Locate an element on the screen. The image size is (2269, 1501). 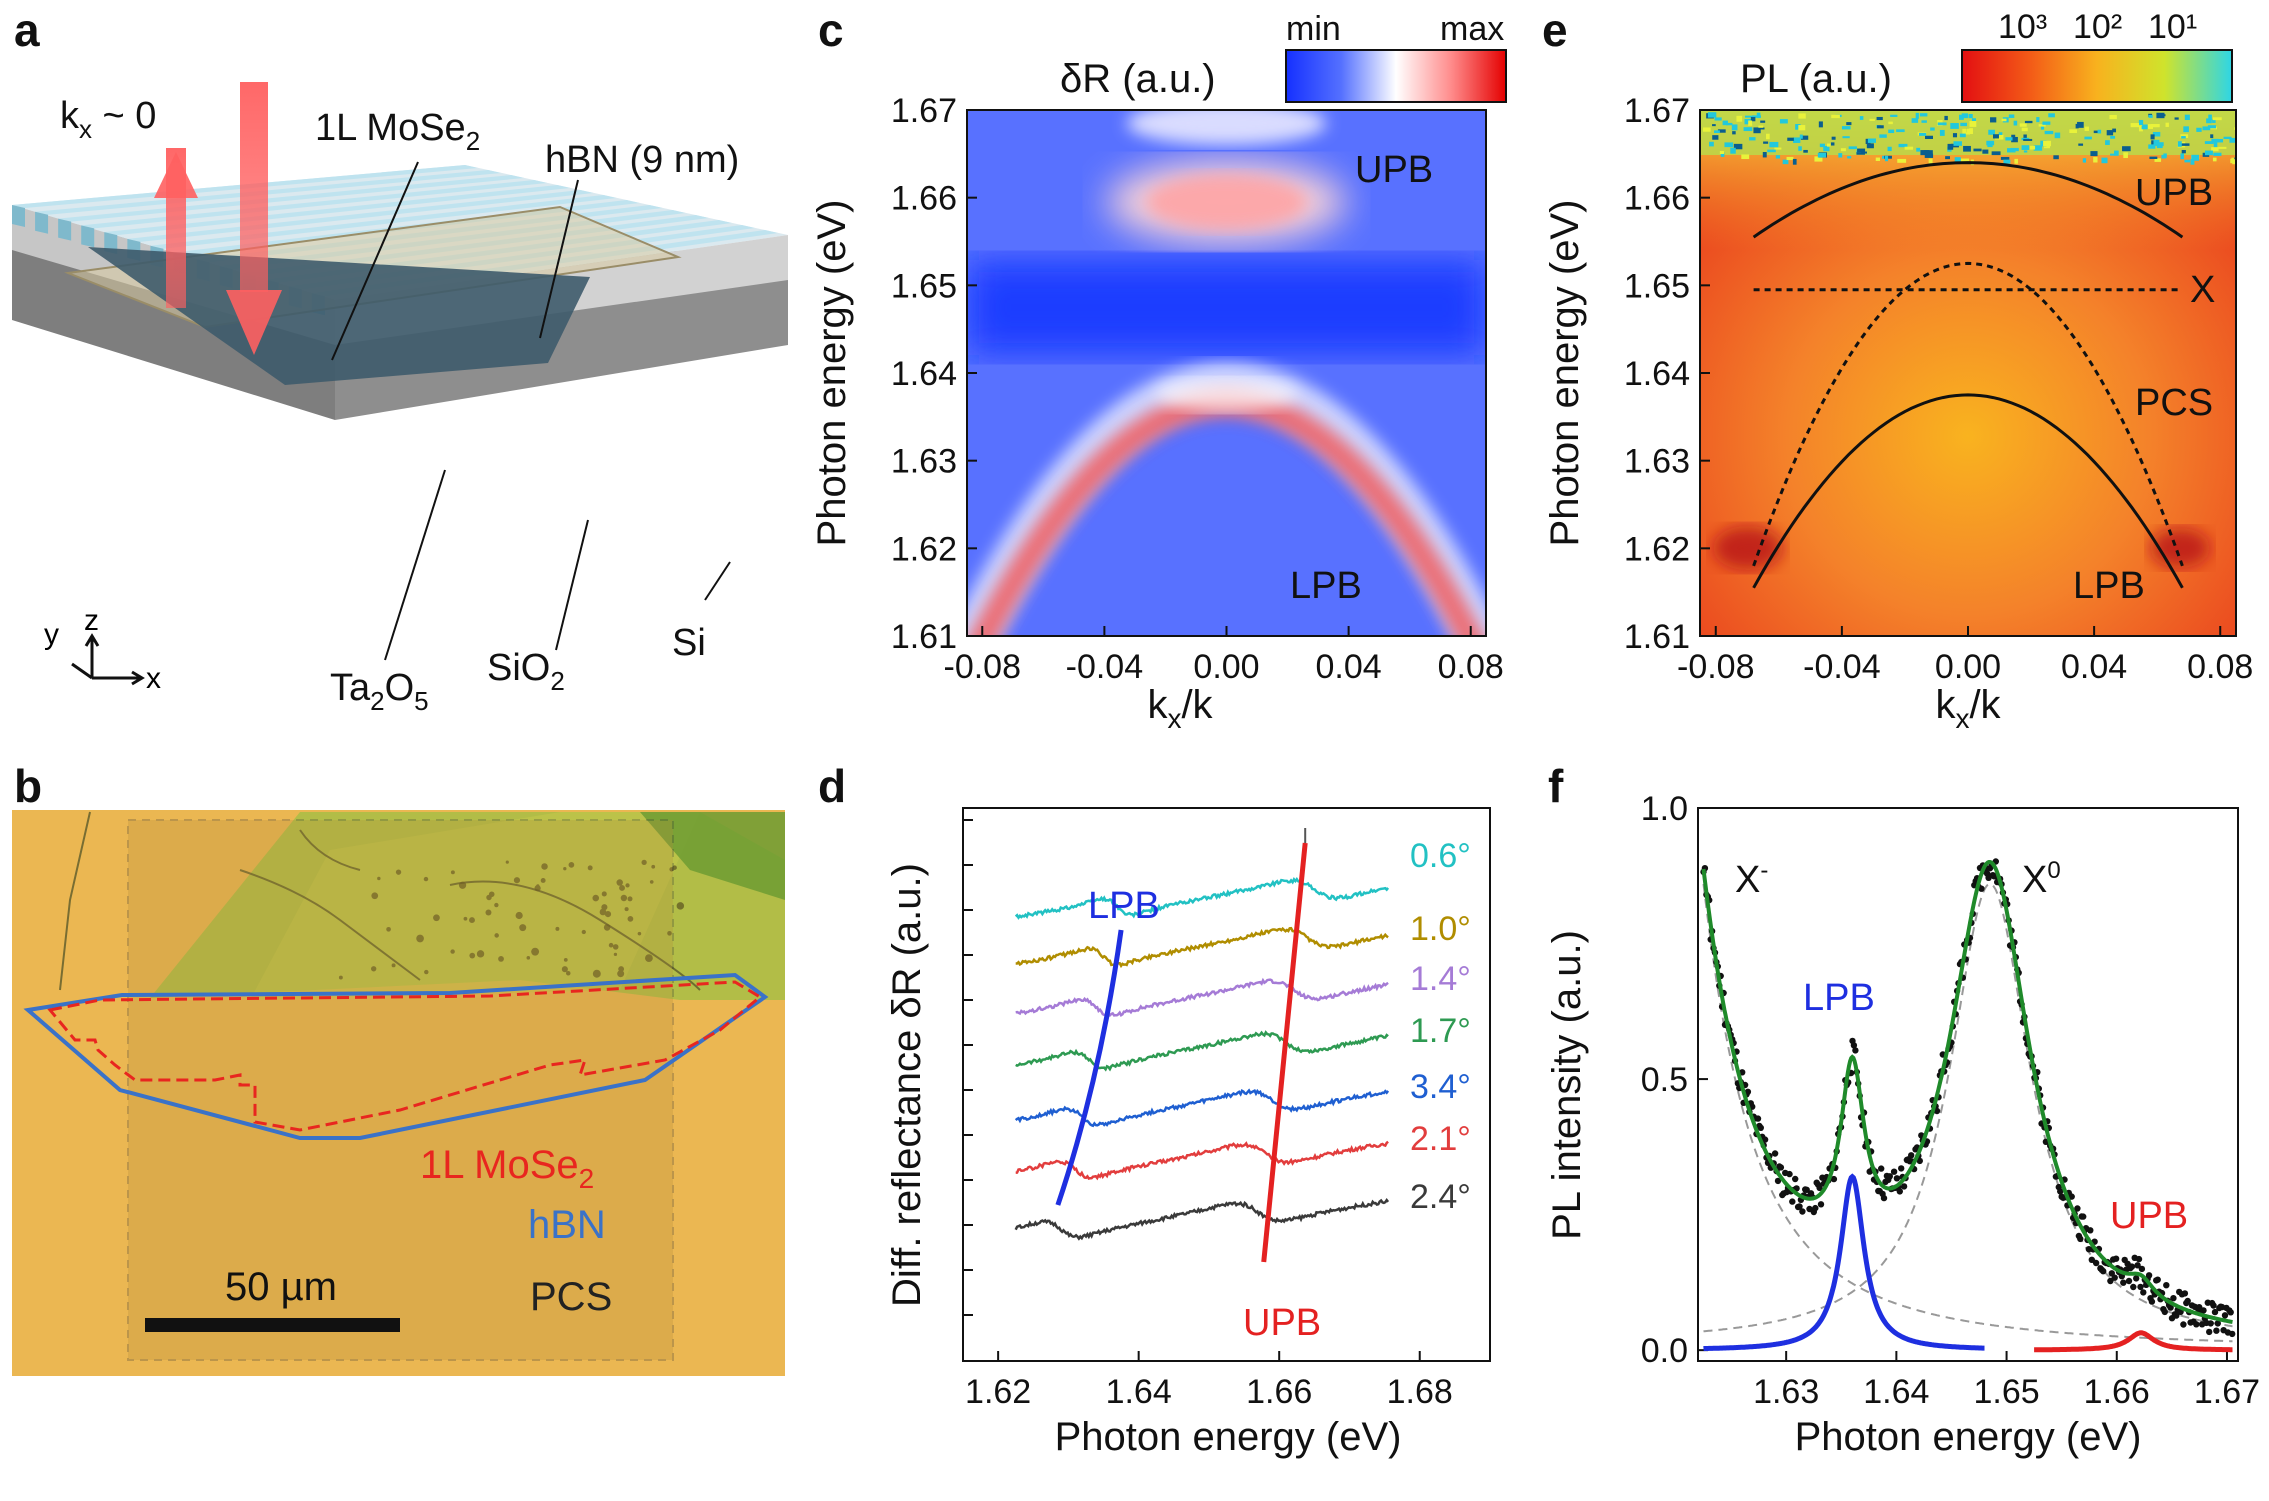
e-colorbar-tick-2: 10² is located at coordinates (2097, 27).